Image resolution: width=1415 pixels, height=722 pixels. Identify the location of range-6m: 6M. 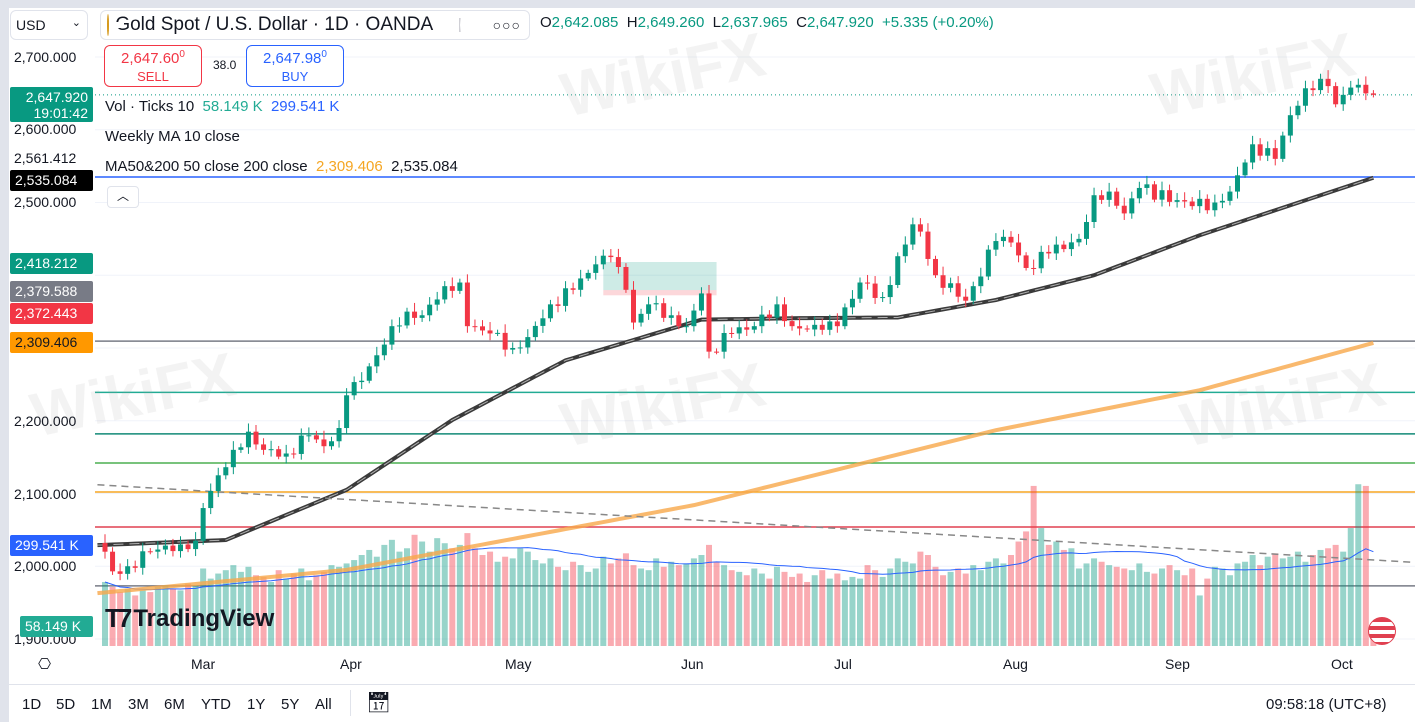
(174, 704).